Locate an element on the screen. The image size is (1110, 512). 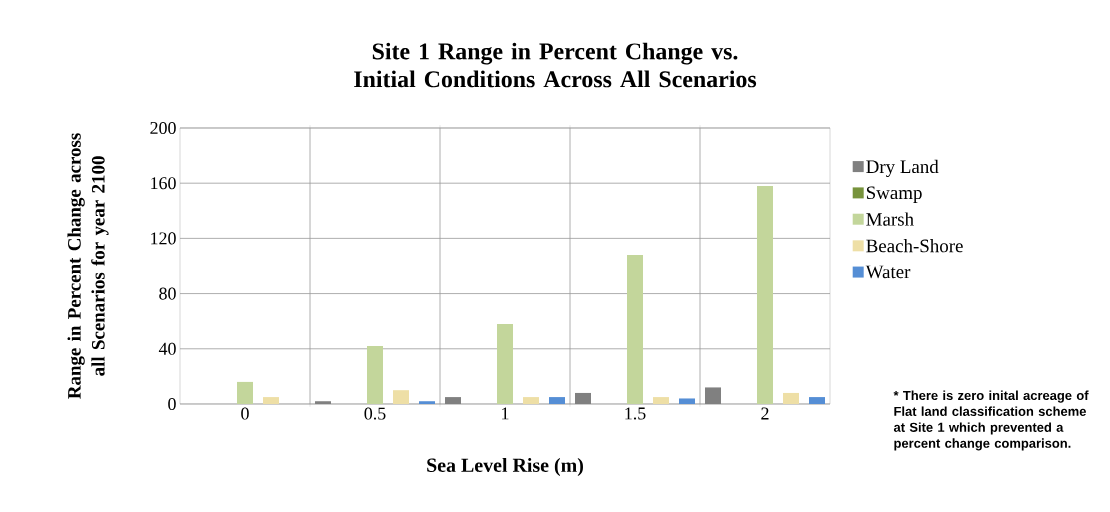
y-tick-label: 120 is located at coordinates (163, 238).